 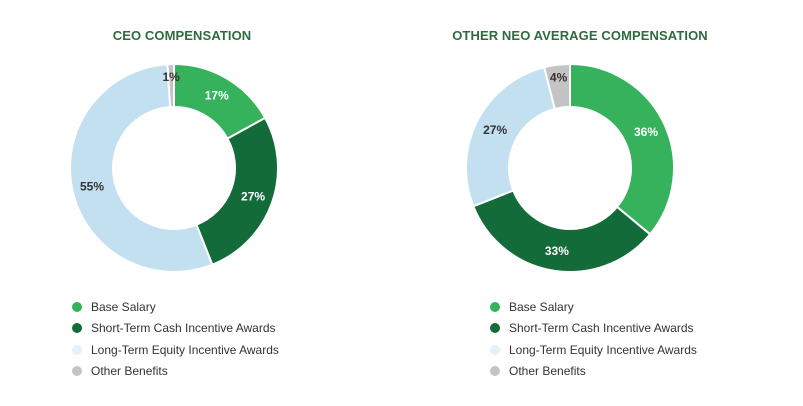 What do you see at coordinates (92, 186) in the screenshot?
I see `slice-label-long-term-equity-incentive-awards: 55%` at bounding box center [92, 186].